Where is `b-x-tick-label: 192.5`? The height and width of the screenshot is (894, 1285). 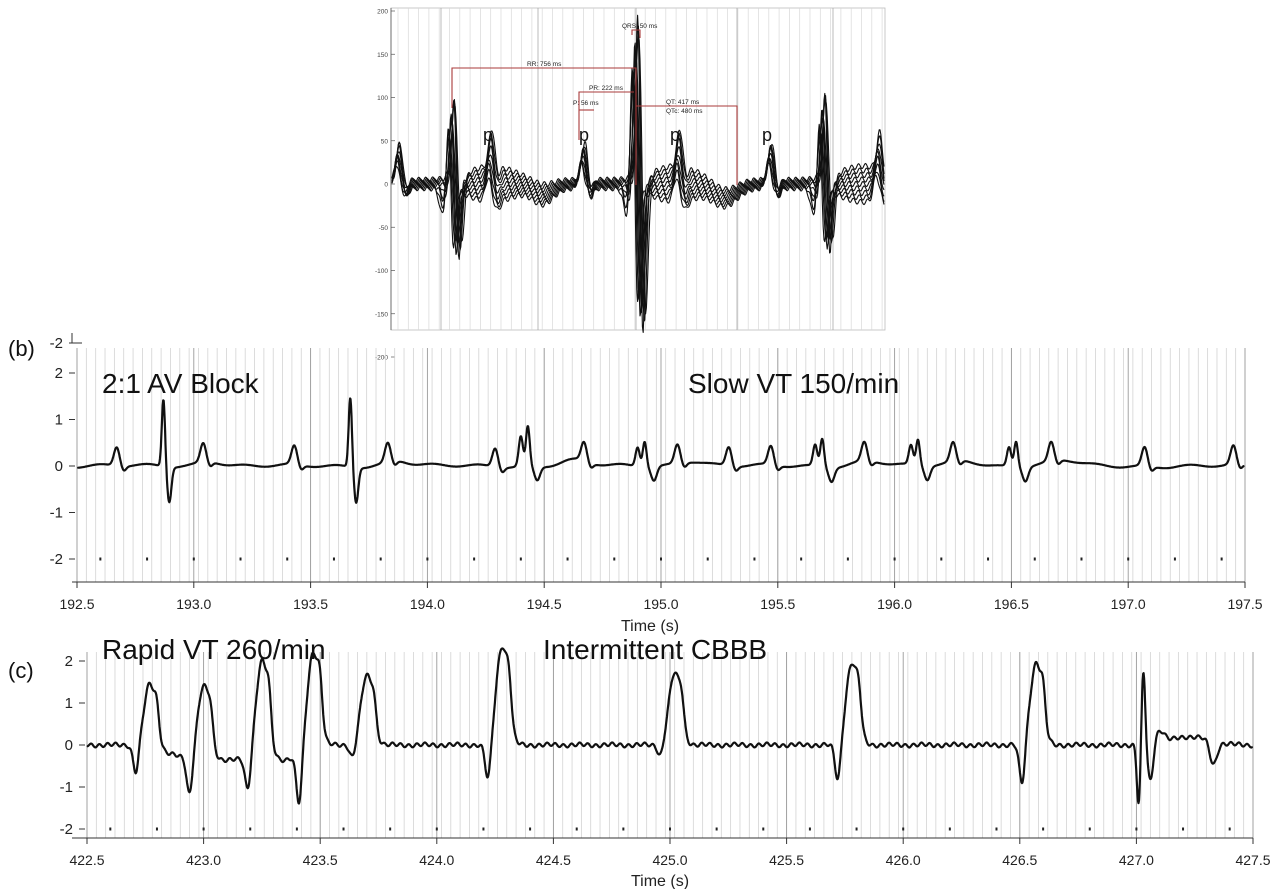 b-x-tick-label: 192.5 is located at coordinates (76, 604).